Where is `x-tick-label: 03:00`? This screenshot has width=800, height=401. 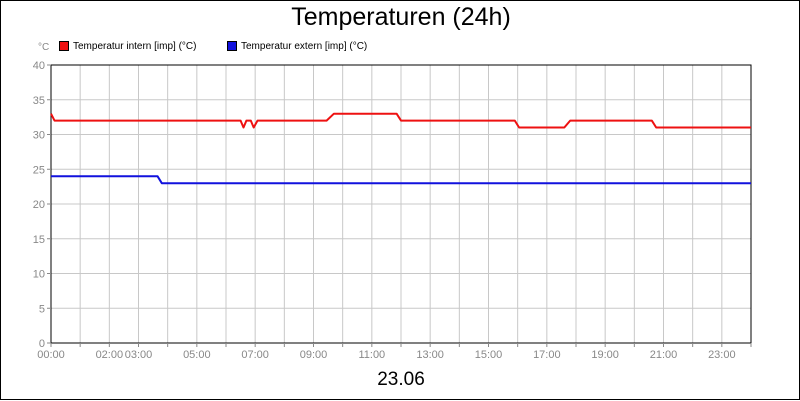
x-tick-label: 03:00 is located at coordinates (139, 355).